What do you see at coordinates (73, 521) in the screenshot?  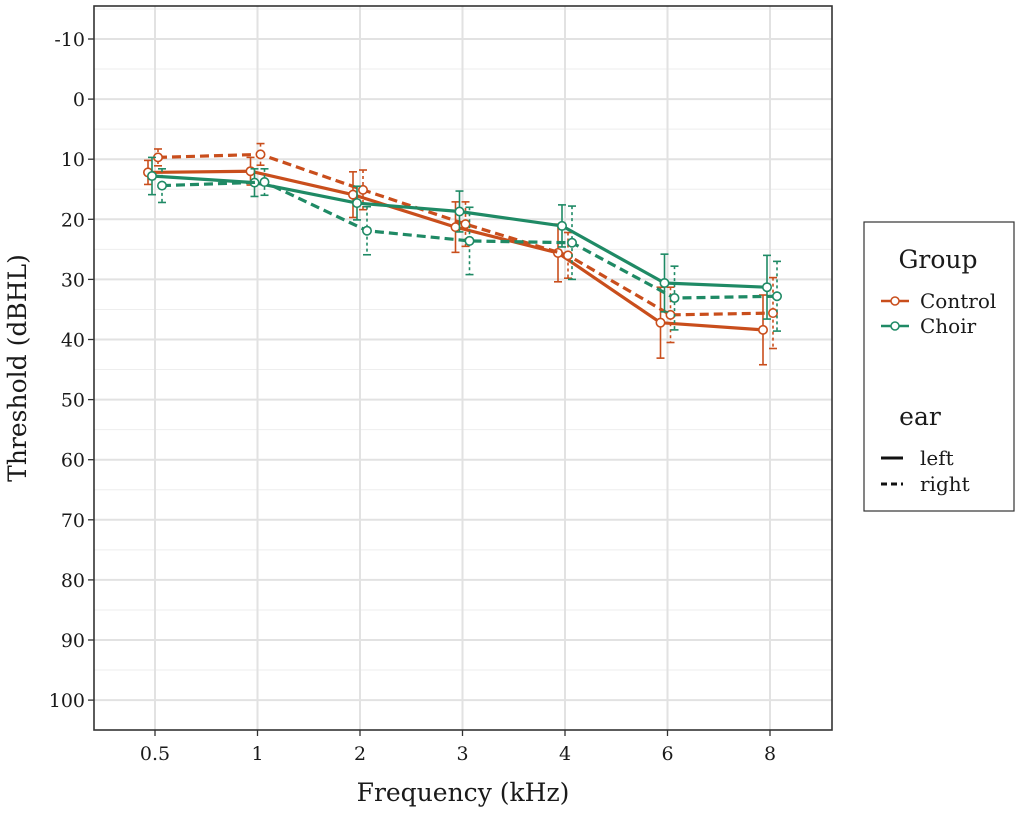 I see `y-tick-label: 70` at bounding box center [73, 521].